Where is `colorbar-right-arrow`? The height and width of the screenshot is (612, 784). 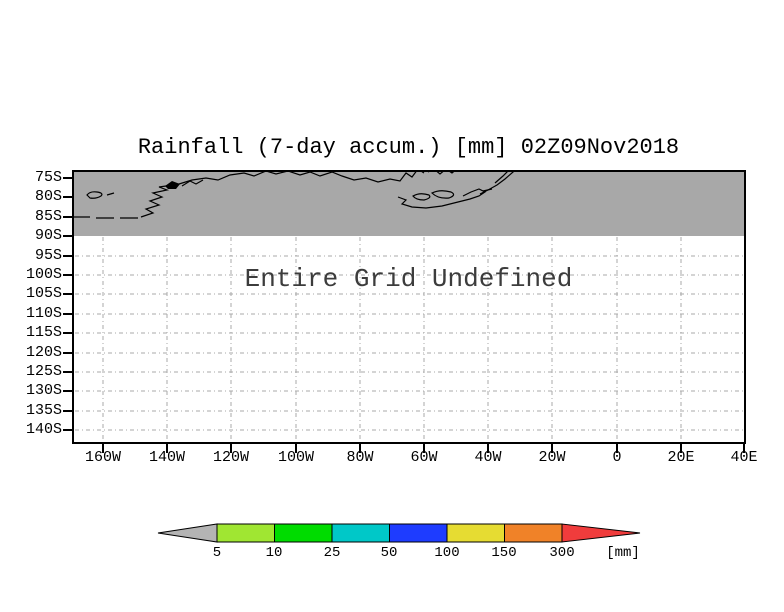
colorbar-right-arrow is located at coordinates (601, 533).